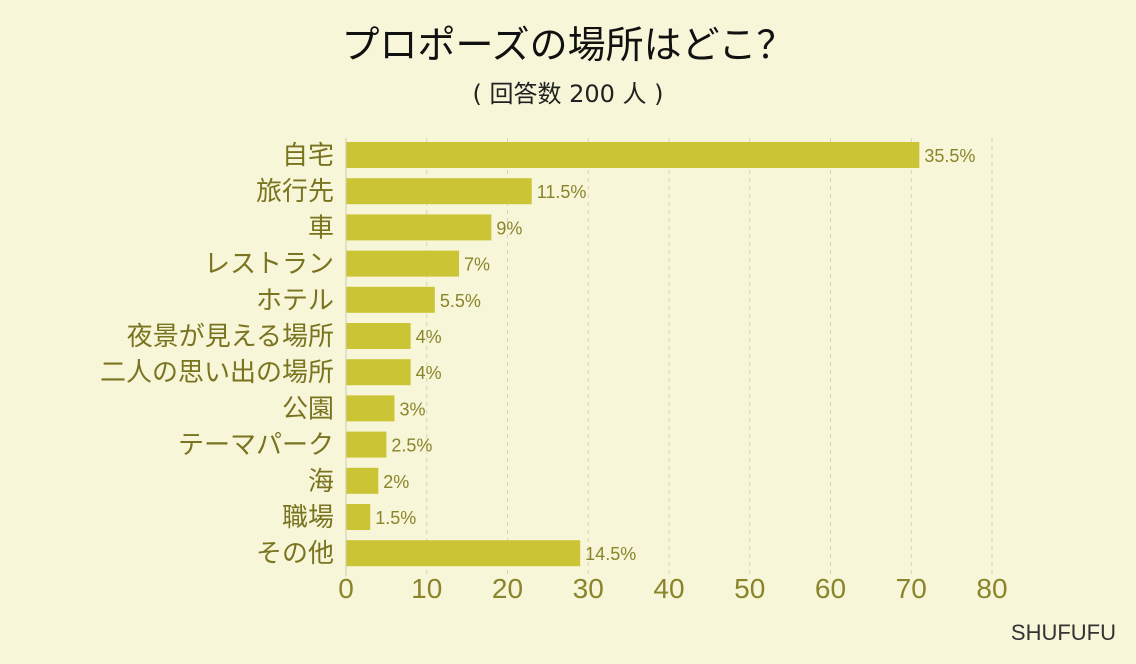 This screenshot has height=664, width=1136. I want to click on x-tick-label: 60, so click(830, 588).